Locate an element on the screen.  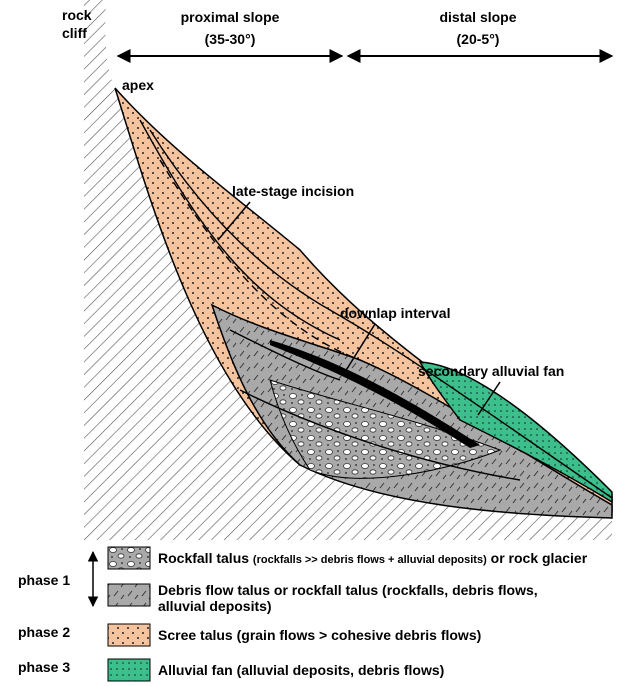
incision-label: late-stage incision is located at coordinates (293, 191).